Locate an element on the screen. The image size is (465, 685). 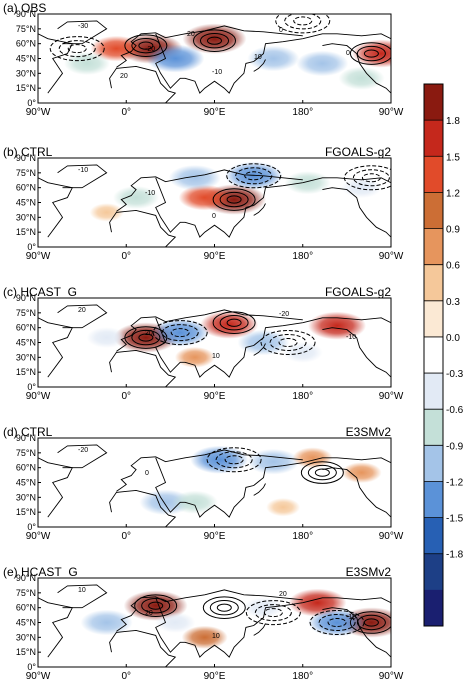
colorbar-label: 1.5 is located at coordinates (453, 157).